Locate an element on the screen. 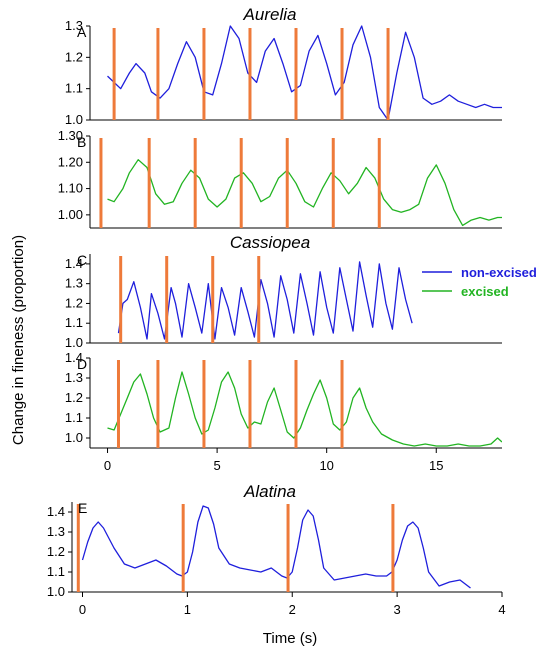 This screenshot has height=657, width=550. panel-letter-b: B is located at coordinates (81, 142).